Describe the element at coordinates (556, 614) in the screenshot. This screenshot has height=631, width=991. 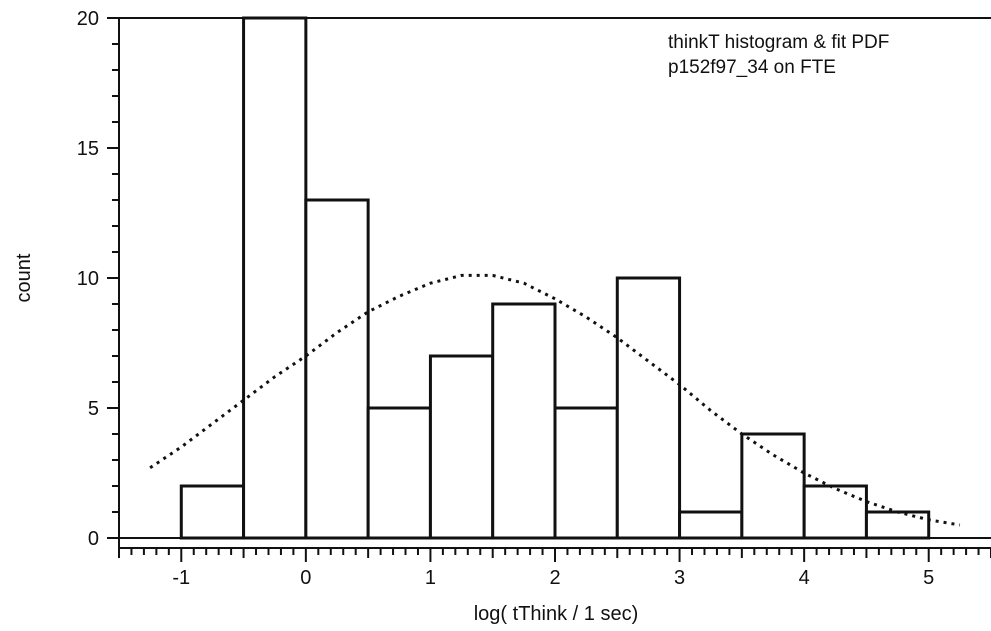
I see `x-axis-label: log( tThink / 1 sec)` at that location.